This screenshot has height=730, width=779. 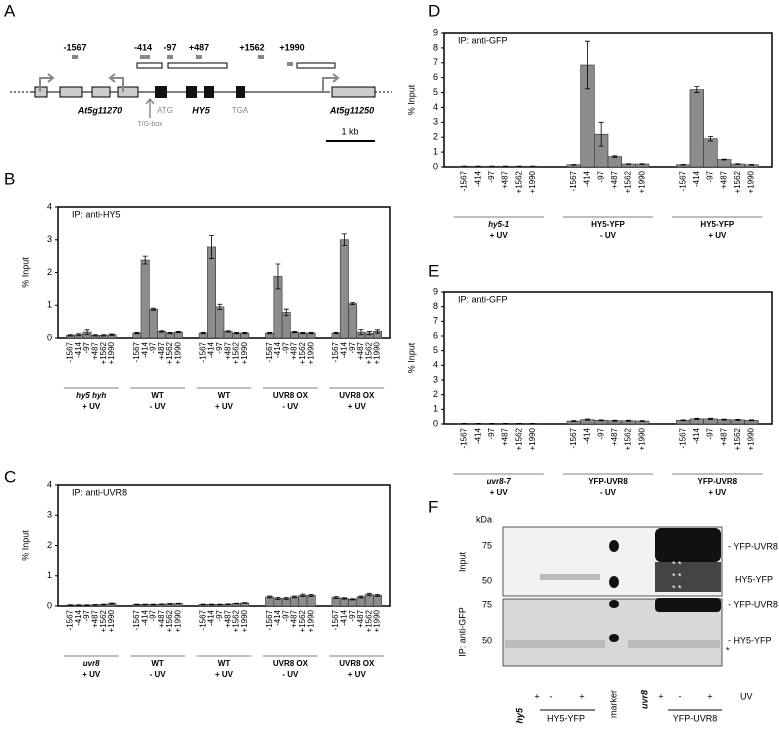 I want to click on group-condition: + UV, so click(x=91, y=674).